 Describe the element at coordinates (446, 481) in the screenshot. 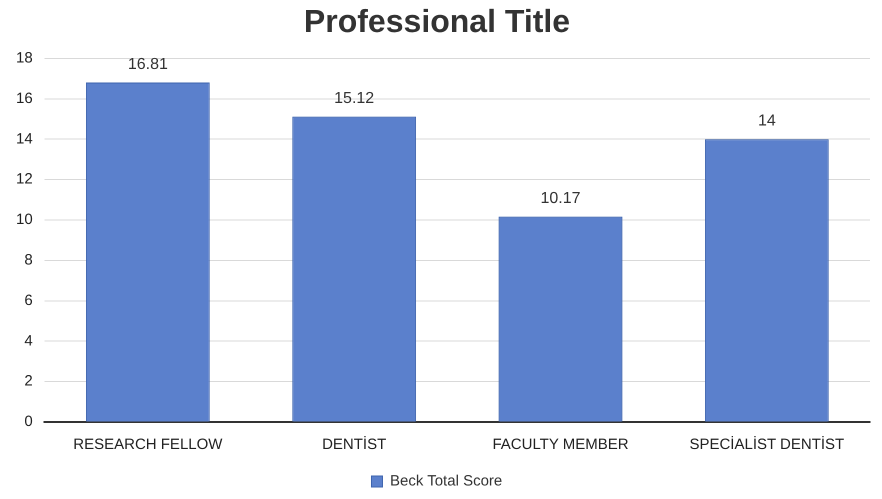

I see `legend-label: Beck Total Score` at that location.